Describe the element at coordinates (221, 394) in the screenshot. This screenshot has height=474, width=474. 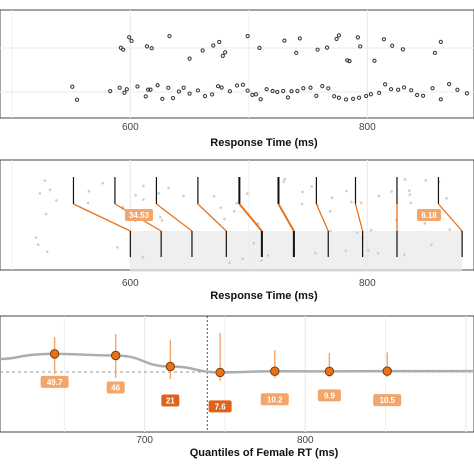
I see `panel-3-value-labels: 49.7 46 21 7.6 10.2 9.9 10.5` at that location.